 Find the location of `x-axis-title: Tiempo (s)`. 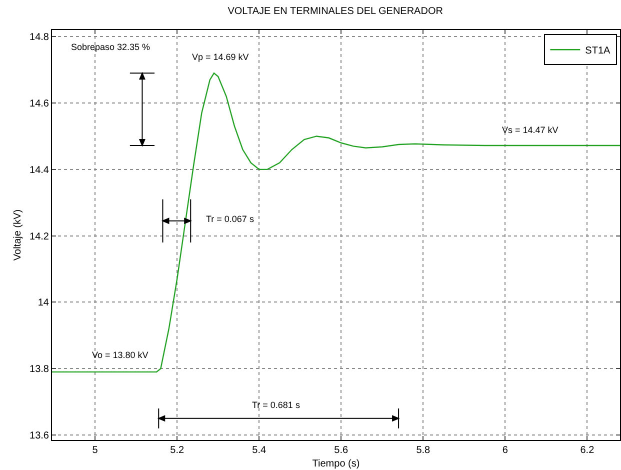

x-axis-title: Tiempo (s) is located at coordinates (336, 464).